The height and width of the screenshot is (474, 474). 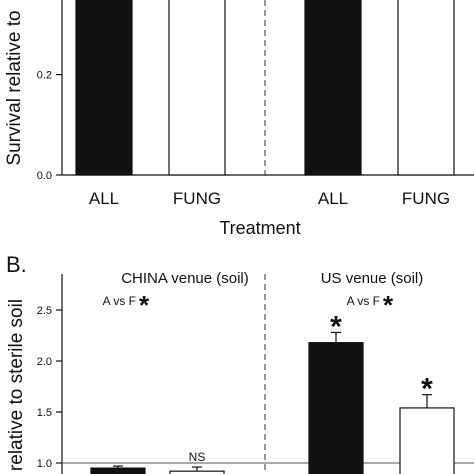 I want to click on panel-a-x-axis-label: Treatment, so click(x=259, y=228).